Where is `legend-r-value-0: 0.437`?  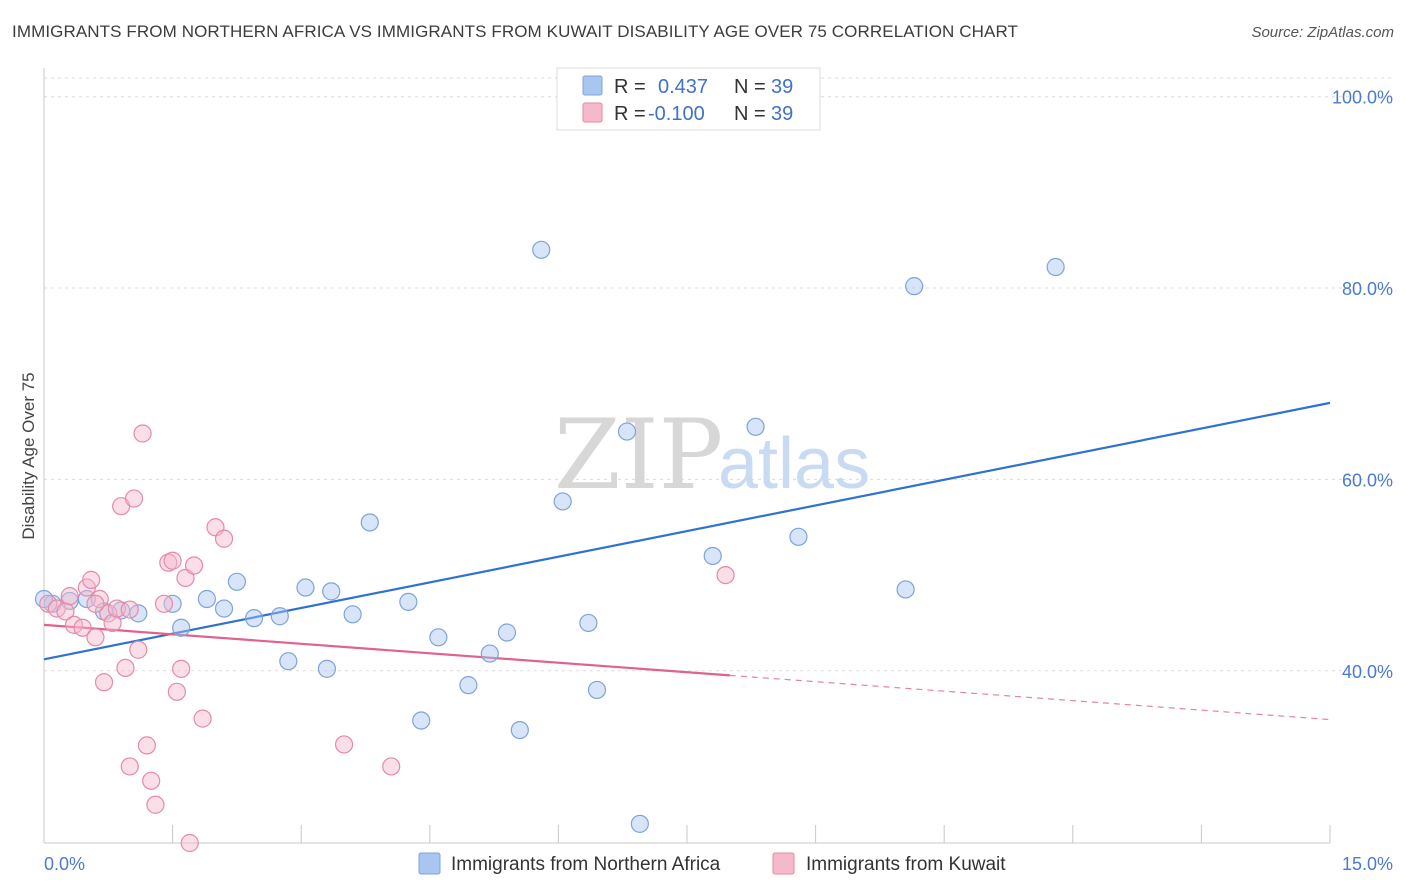 legend-r-value-0: 0.437 is located at coordinates (683, 87).